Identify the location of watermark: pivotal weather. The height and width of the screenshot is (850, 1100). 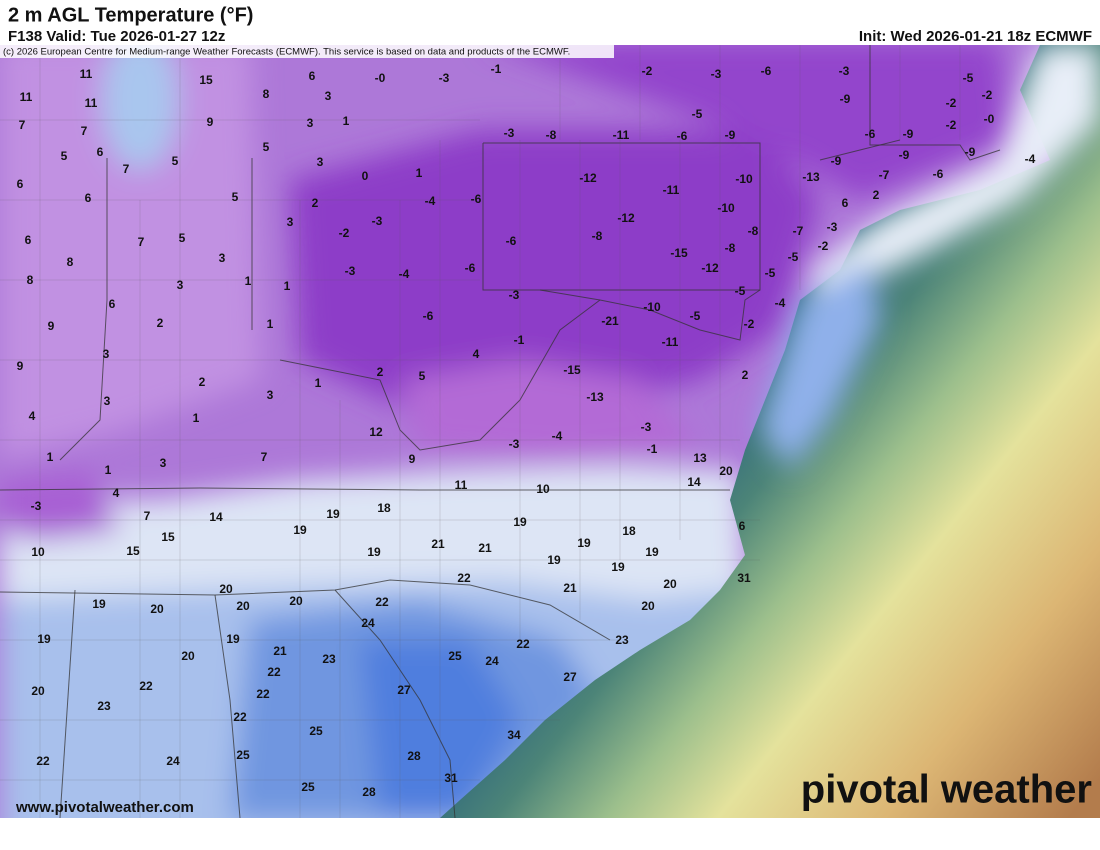
(946, 790).